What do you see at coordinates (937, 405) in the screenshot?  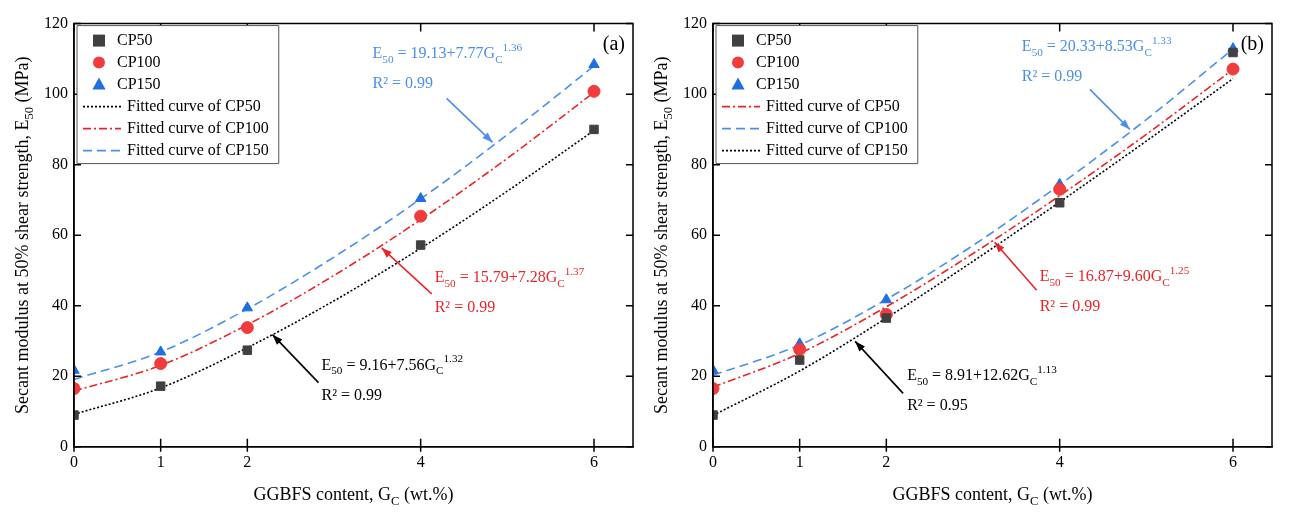 I see `annotation: R² = 0.95` at bounding box center [937, 405].